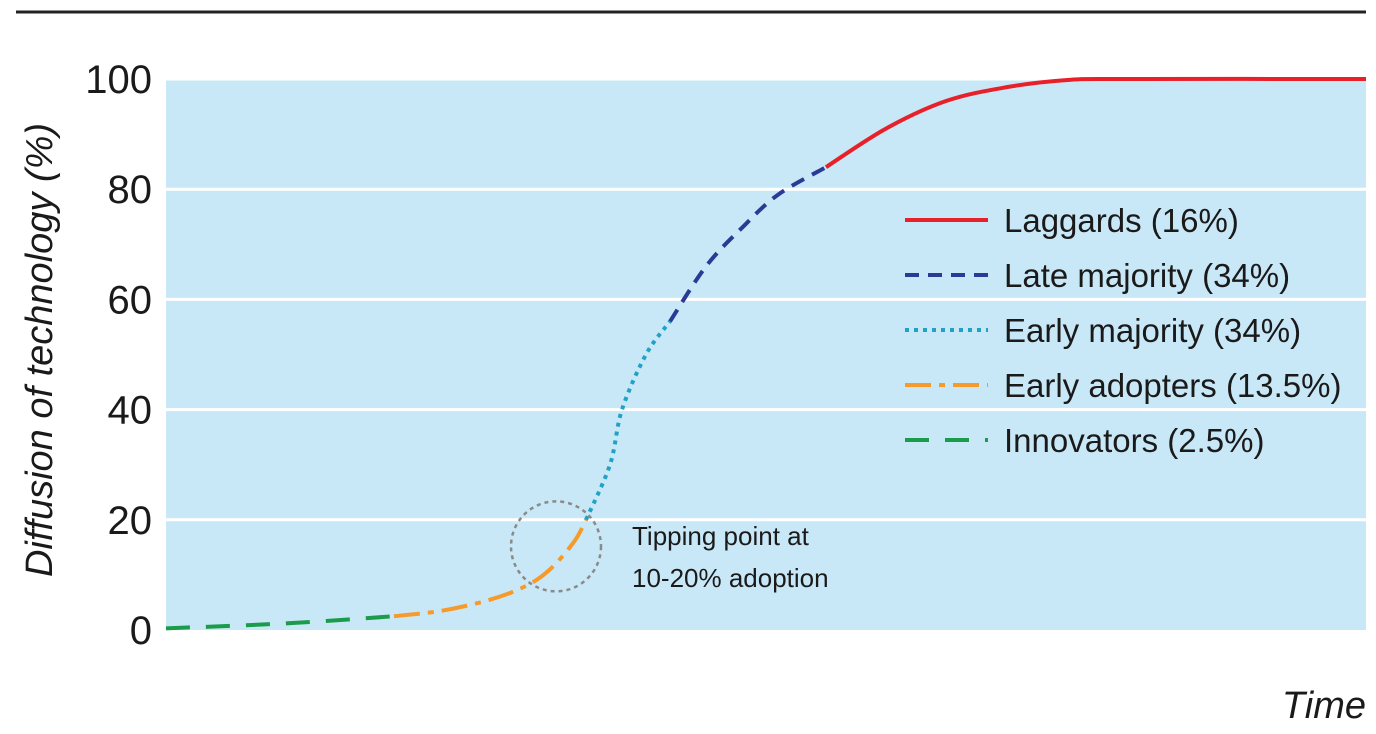  I want to click on y-tick-label: 60, so click(130, 300).